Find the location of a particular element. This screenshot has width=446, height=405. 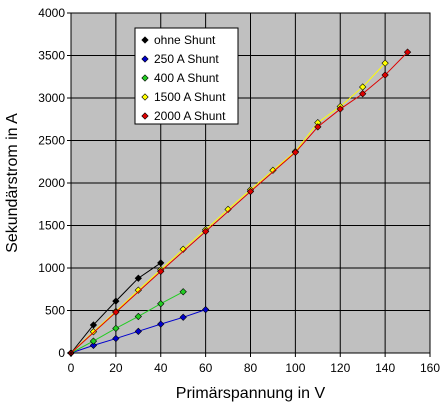

y-tick-label: 3000 is located at coordinates (51, 98).